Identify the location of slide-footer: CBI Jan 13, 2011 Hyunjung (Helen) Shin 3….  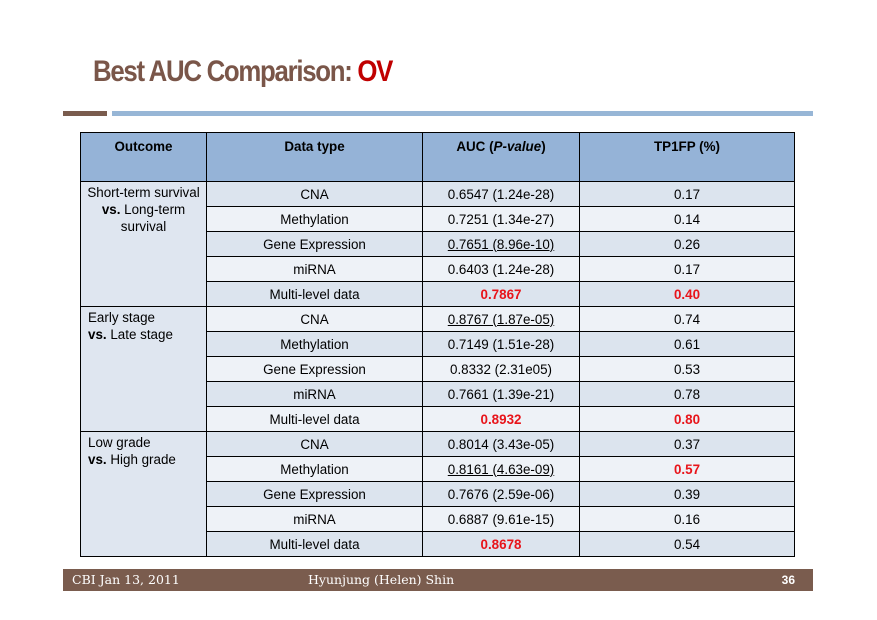
(438, 580).